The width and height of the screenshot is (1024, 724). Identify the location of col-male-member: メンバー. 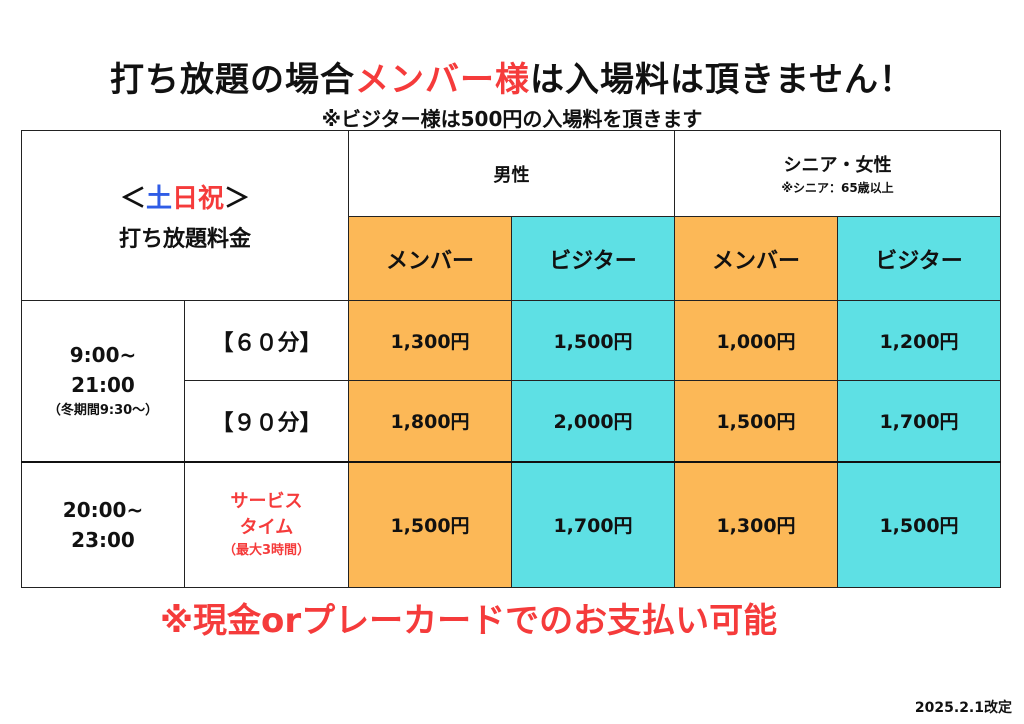
(430, 258).